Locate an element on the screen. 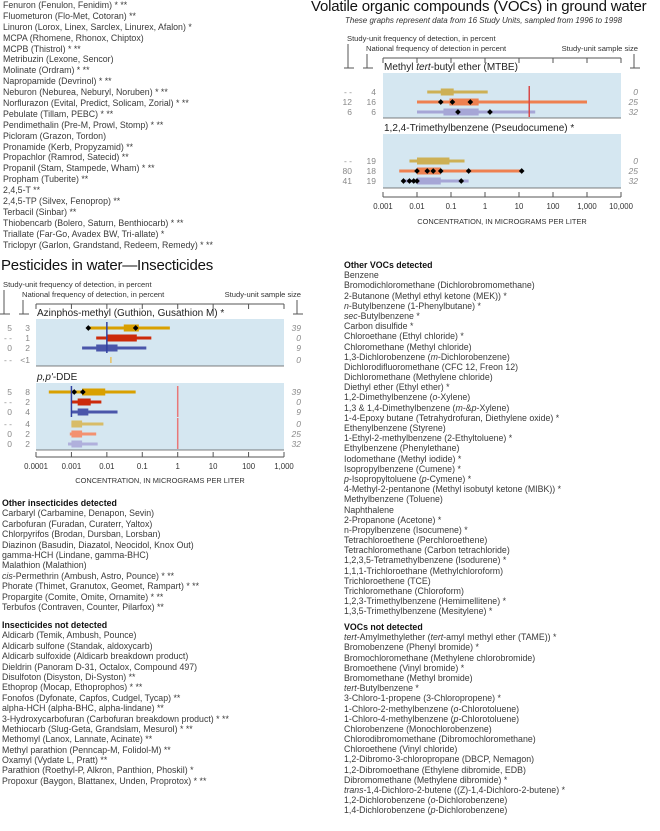  x-axis-label: CONCENTRATION, IN MICROGRAMS PER LITER is located at coordinates (501, 221).